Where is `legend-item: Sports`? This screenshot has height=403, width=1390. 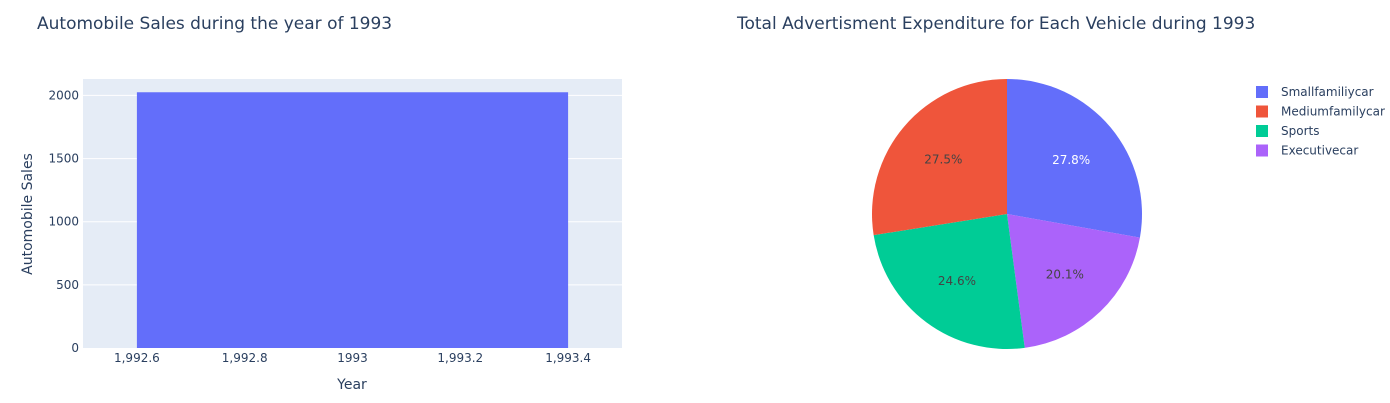 legend-item: Sports is located at coordinates (1287, 131).